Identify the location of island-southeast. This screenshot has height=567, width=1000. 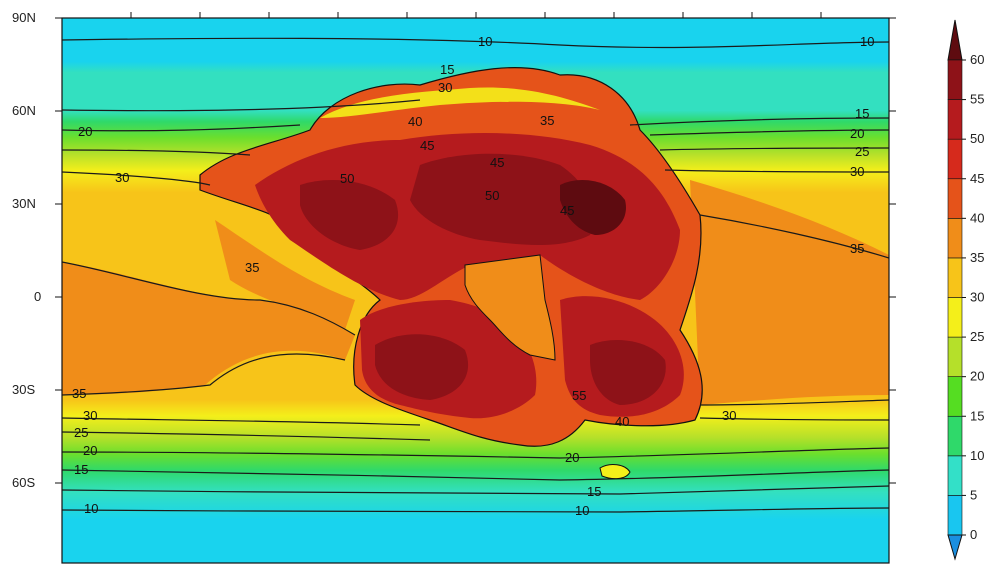
(615, 472).